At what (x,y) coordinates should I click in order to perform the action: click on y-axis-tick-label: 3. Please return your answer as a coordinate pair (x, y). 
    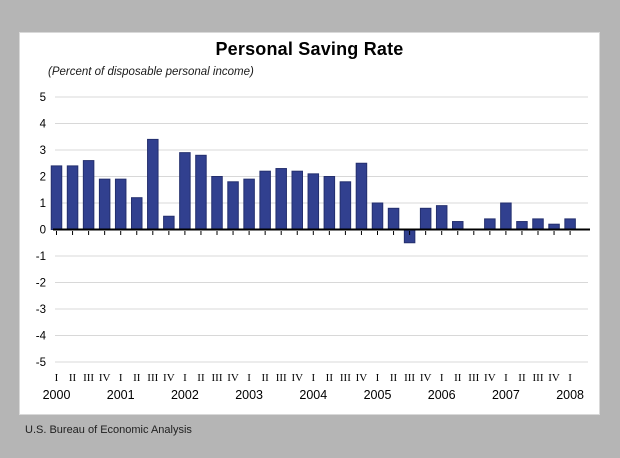
    Looking at the image, I should click on (43, 151).